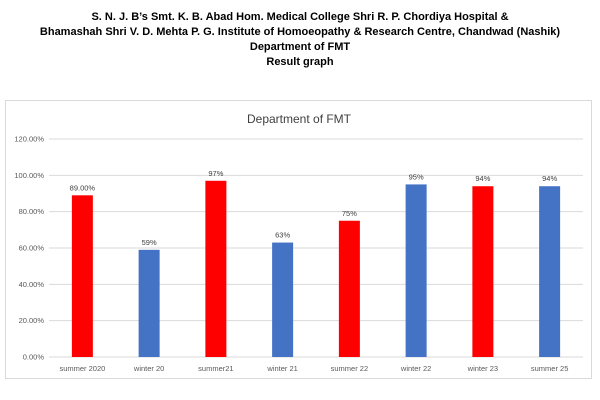 The height and width of the screenshot is (400, 600). Describe the element at coordinates (29, 139) in the screenshot. I see `y-tick-label: 120.00%` at that location.